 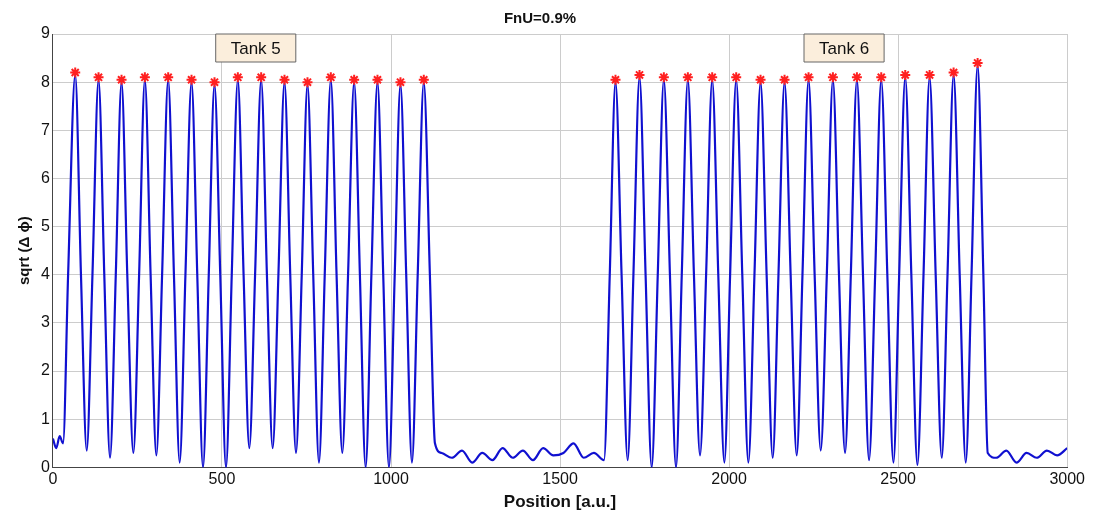 I want to click on y-axis-title: sqrt (Δ ϕ), so click(x=24, y=251).